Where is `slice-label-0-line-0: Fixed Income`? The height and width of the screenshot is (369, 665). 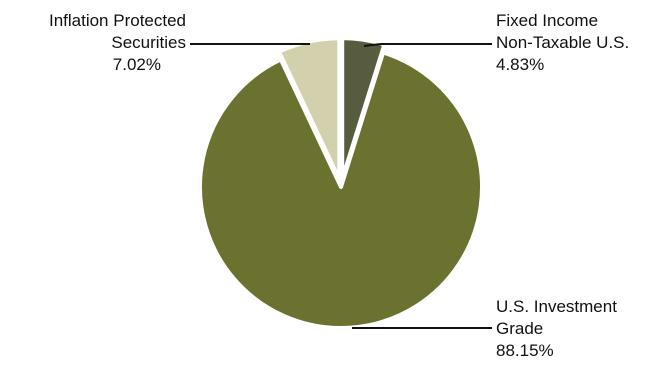 slice-label-0-line-0: Fixed Income is located at coordinates (547, 20).